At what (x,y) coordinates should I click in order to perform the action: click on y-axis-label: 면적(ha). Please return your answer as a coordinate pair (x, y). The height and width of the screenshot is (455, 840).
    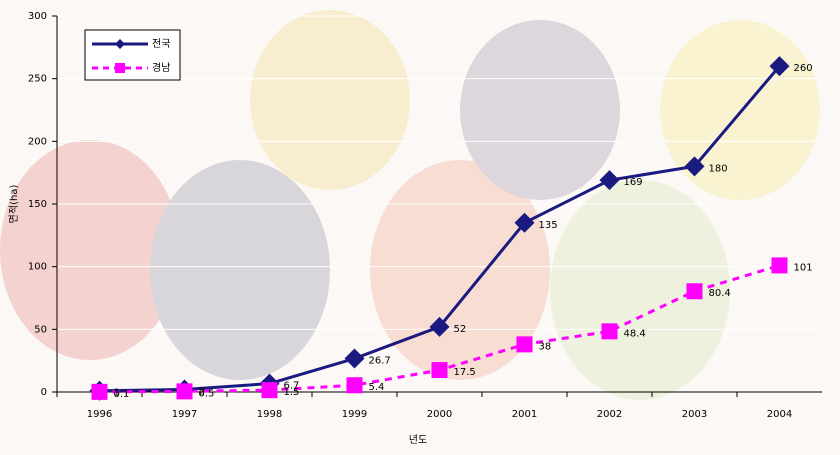
    Looking at the image, I should click on (14, 204).